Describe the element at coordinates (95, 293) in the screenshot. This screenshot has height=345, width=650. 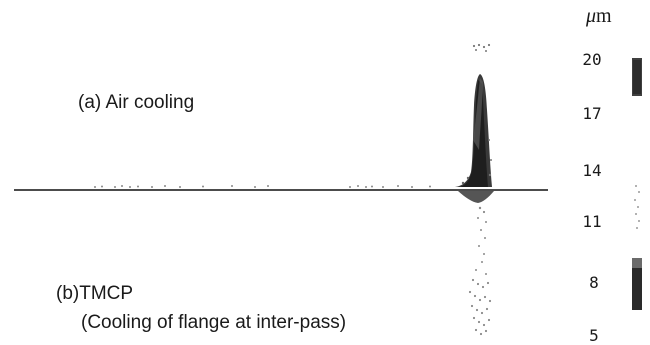
I see `tmcp-label: (b)TMCP` at that location.